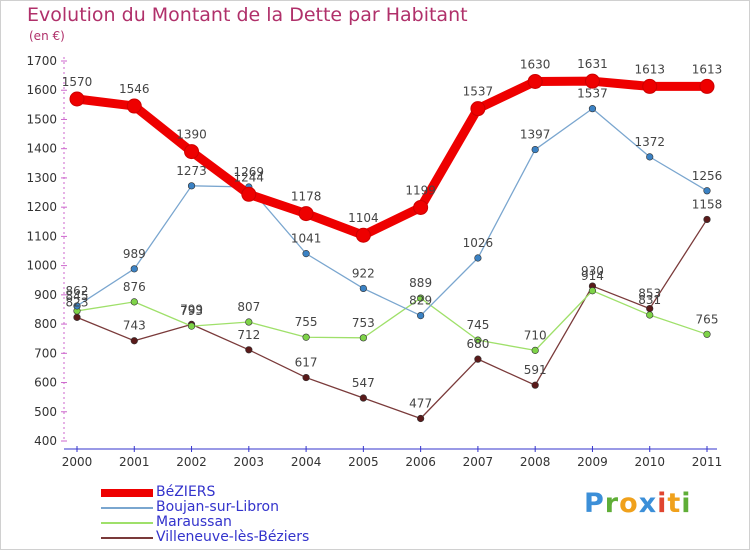 Image resolution: width=750 pixels, height=550 pixels. What do you see at coordinates (363, 218) in the screenshot?
I see `data-label: 1104` at bounding box center [363, 218].